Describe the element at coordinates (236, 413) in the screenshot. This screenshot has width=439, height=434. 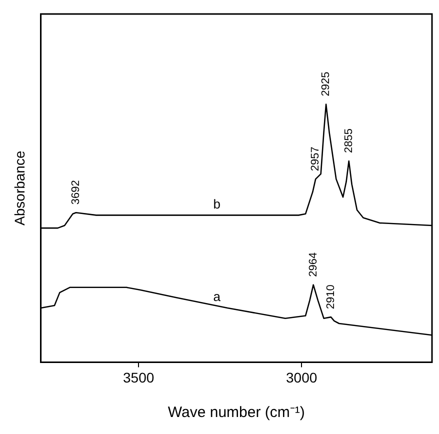
I see `x-axis-title: Wave number (cm⁻¹)` at that location.